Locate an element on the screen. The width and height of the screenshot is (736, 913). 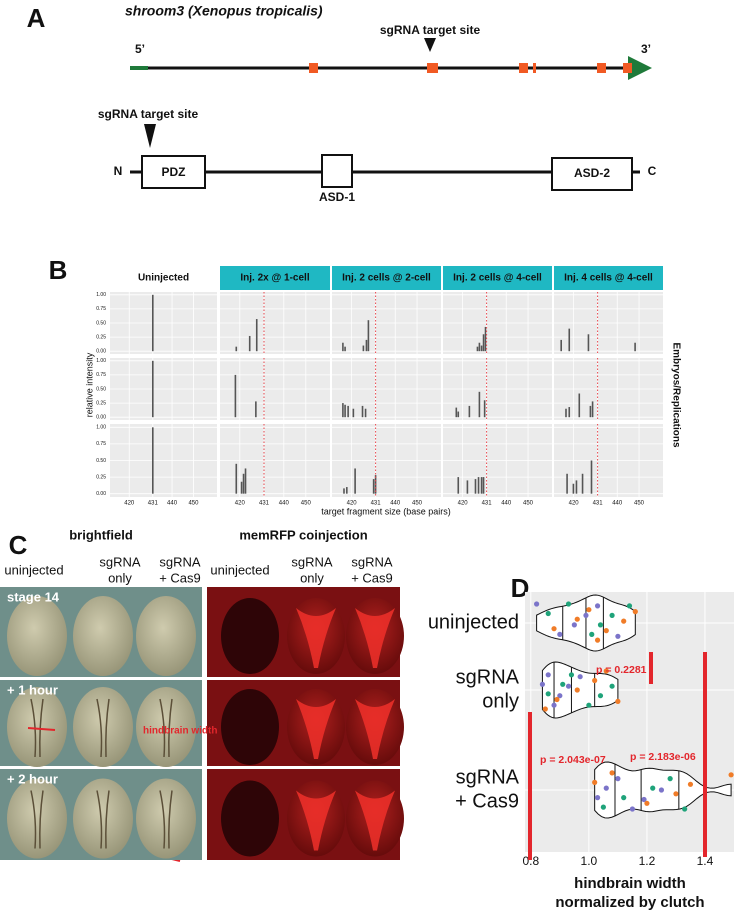
n-term: N is located at coordinates (118, 171).